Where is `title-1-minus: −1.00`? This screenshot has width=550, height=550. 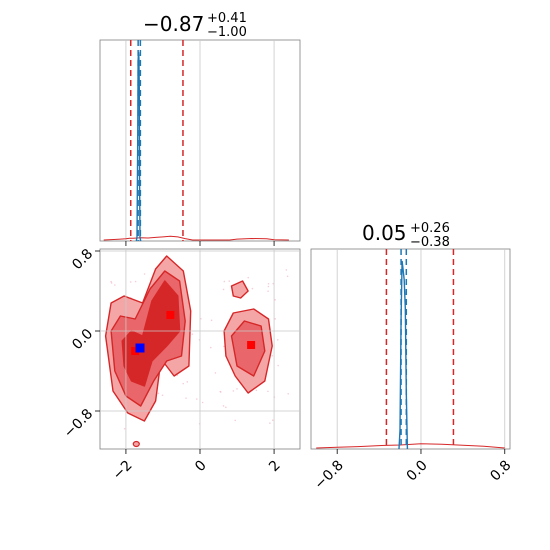 title-1-minus: −1.00 is located at coordinates (227, 32).